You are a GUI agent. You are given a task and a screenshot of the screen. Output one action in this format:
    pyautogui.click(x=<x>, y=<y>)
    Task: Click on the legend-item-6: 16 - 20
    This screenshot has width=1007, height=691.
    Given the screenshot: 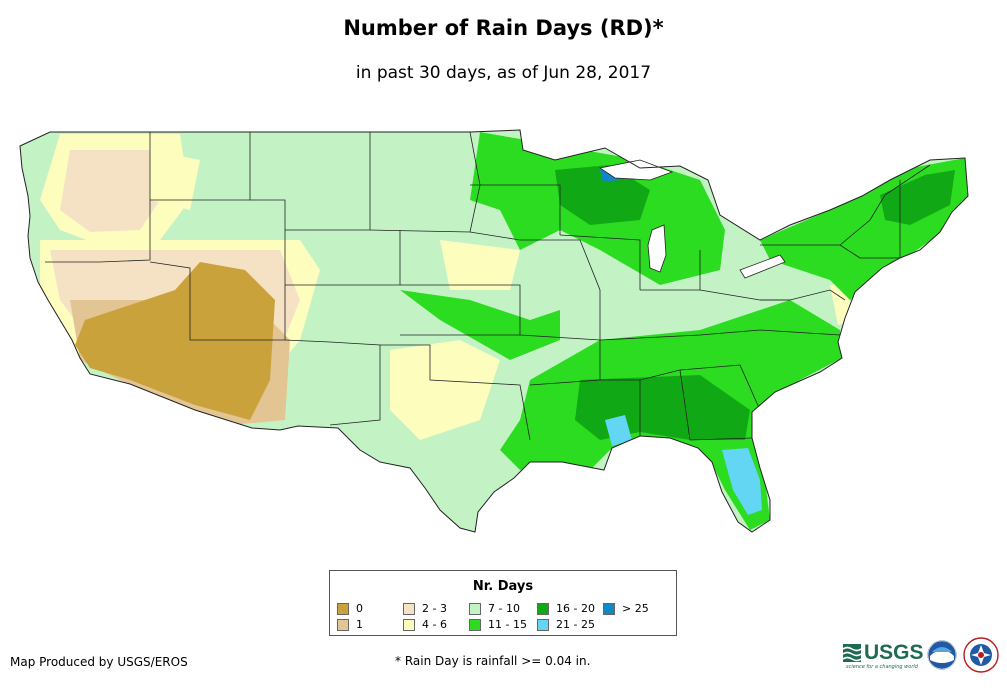 What is the action you would take?
    pyautogui.click(x=566, y=608)
    